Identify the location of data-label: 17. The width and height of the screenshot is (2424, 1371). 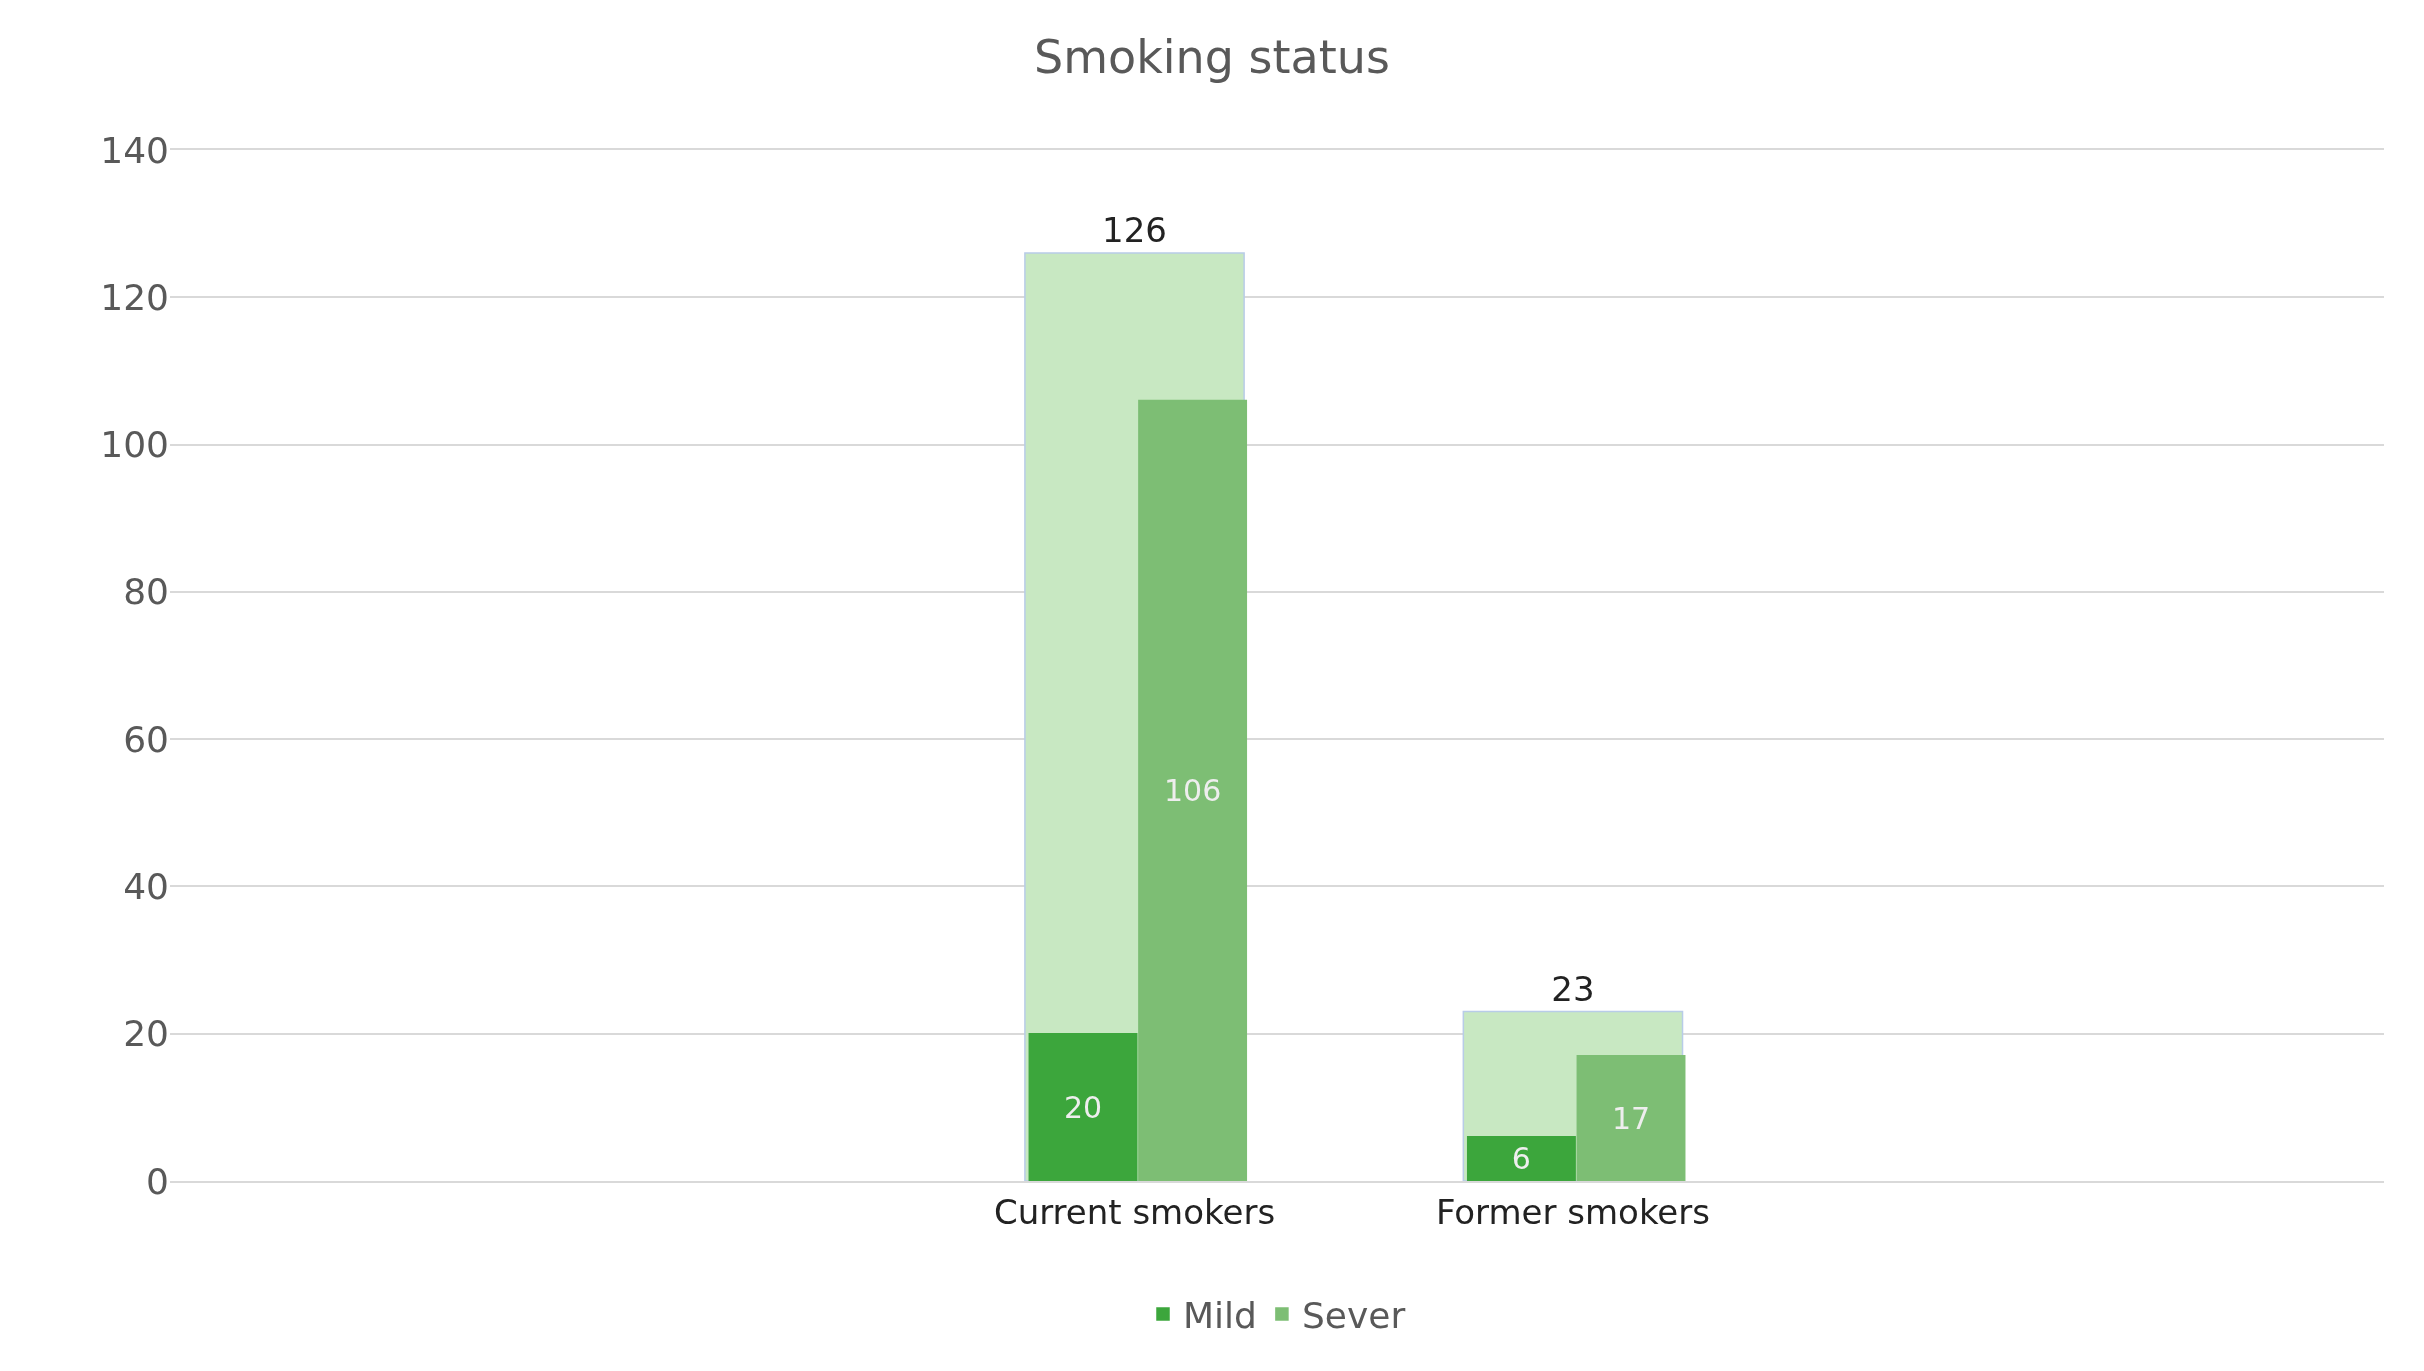
(1631, 1118).